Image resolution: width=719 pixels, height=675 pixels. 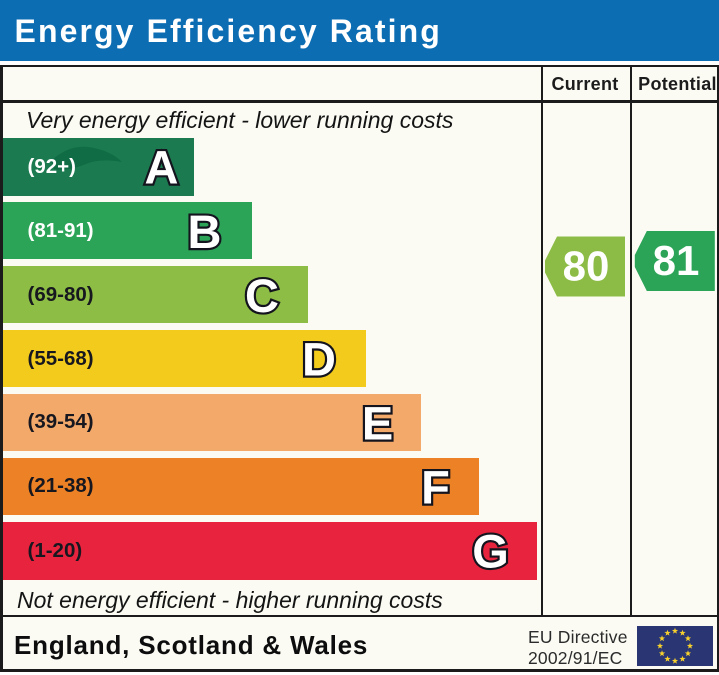 I want to click on svg-text: B, so click(x=205, y=231).